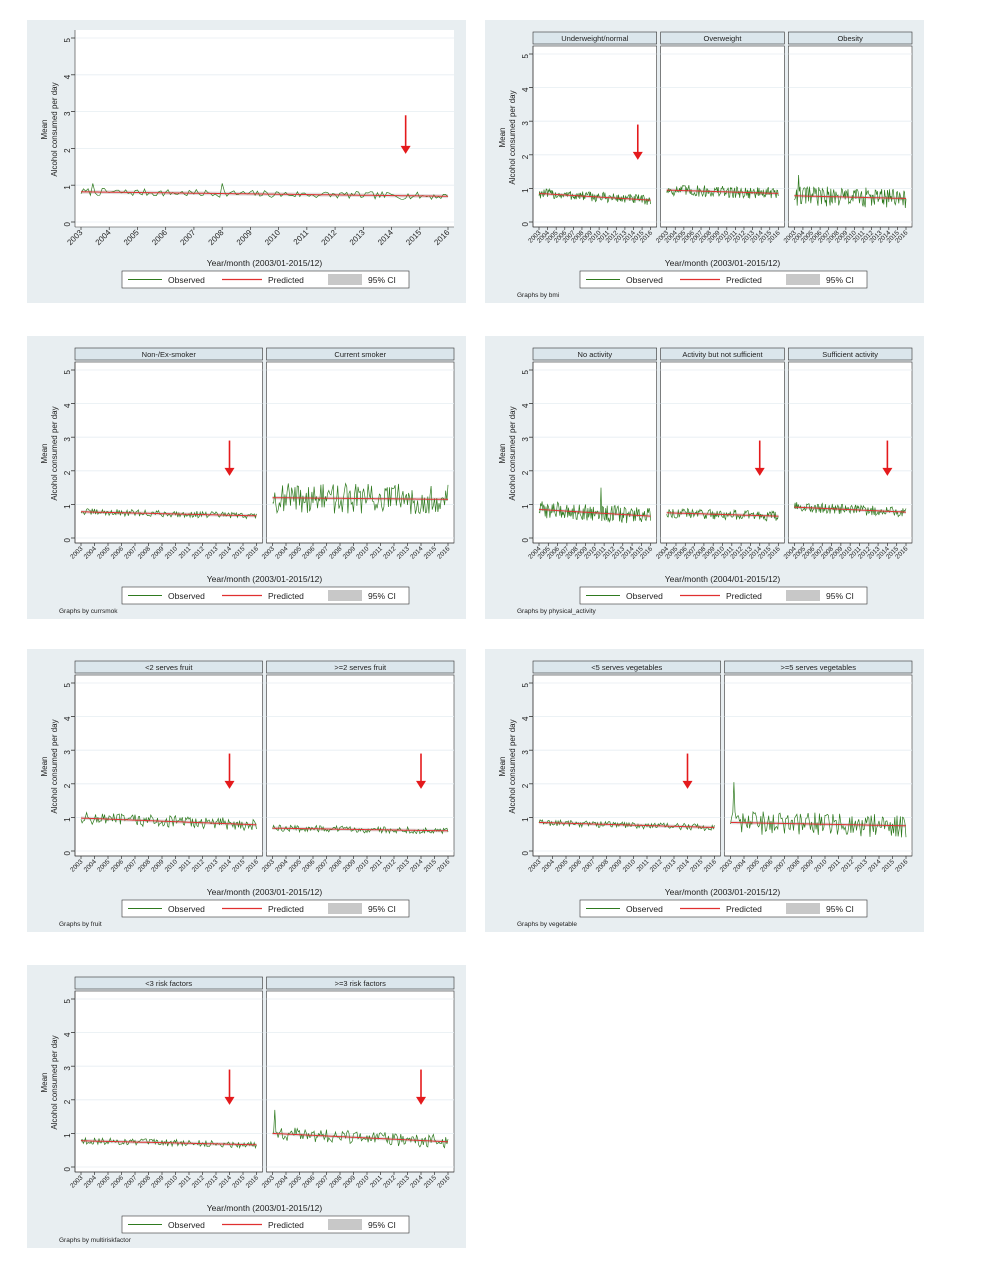  Describe the element at coordinates (595, 354) in the screenshot. I see `panel-title: No activity` at that location.